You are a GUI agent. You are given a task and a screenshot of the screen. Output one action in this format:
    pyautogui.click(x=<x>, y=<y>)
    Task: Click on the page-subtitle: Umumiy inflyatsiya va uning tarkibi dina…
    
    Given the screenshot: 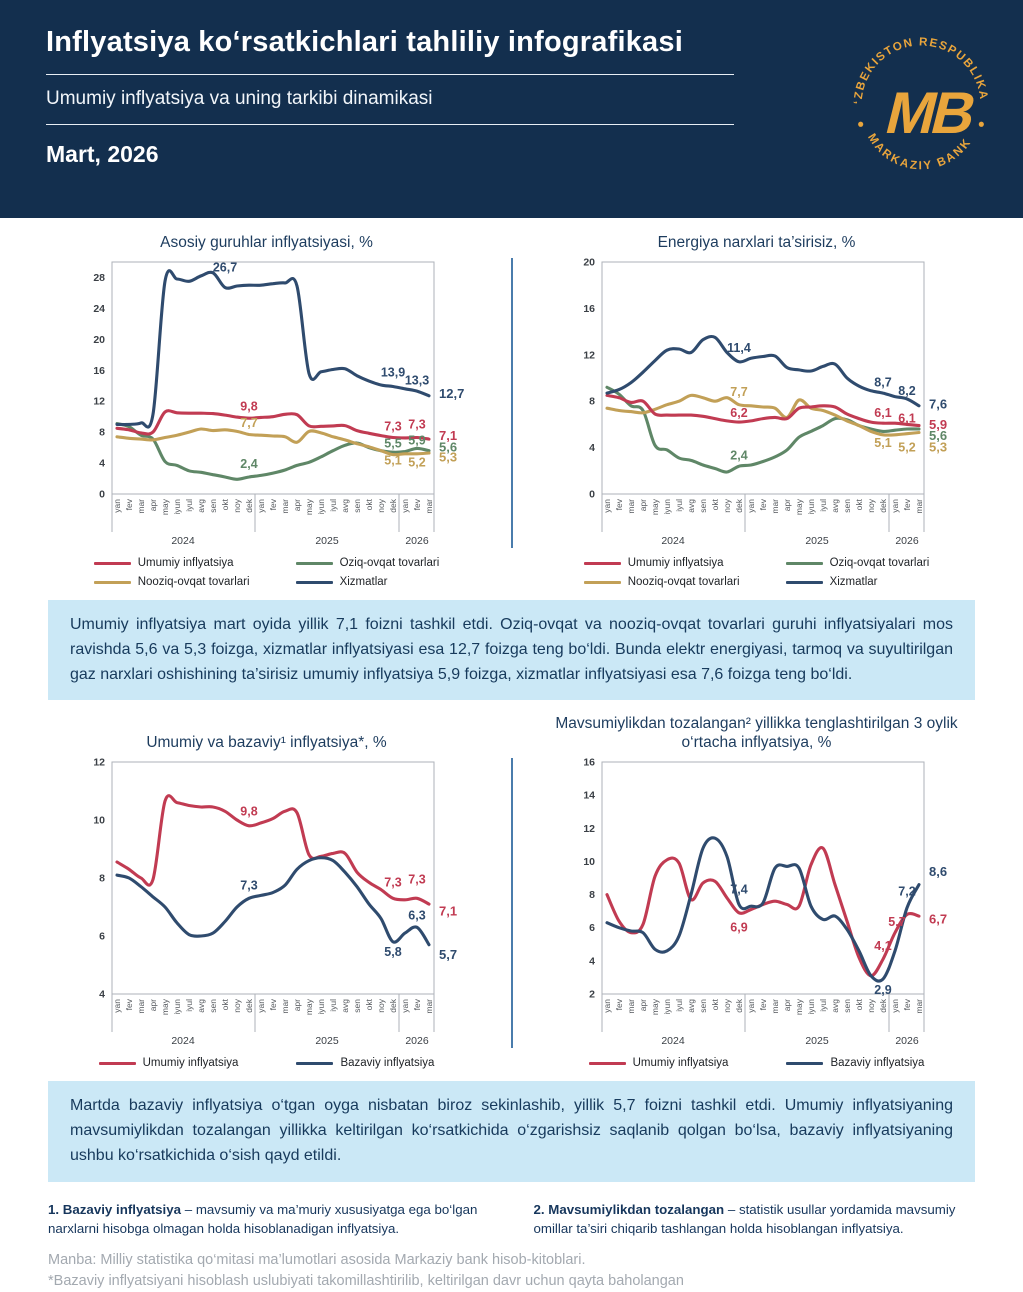 What is the action you would take?
    pyautogui.click(x=239, y=98)
    